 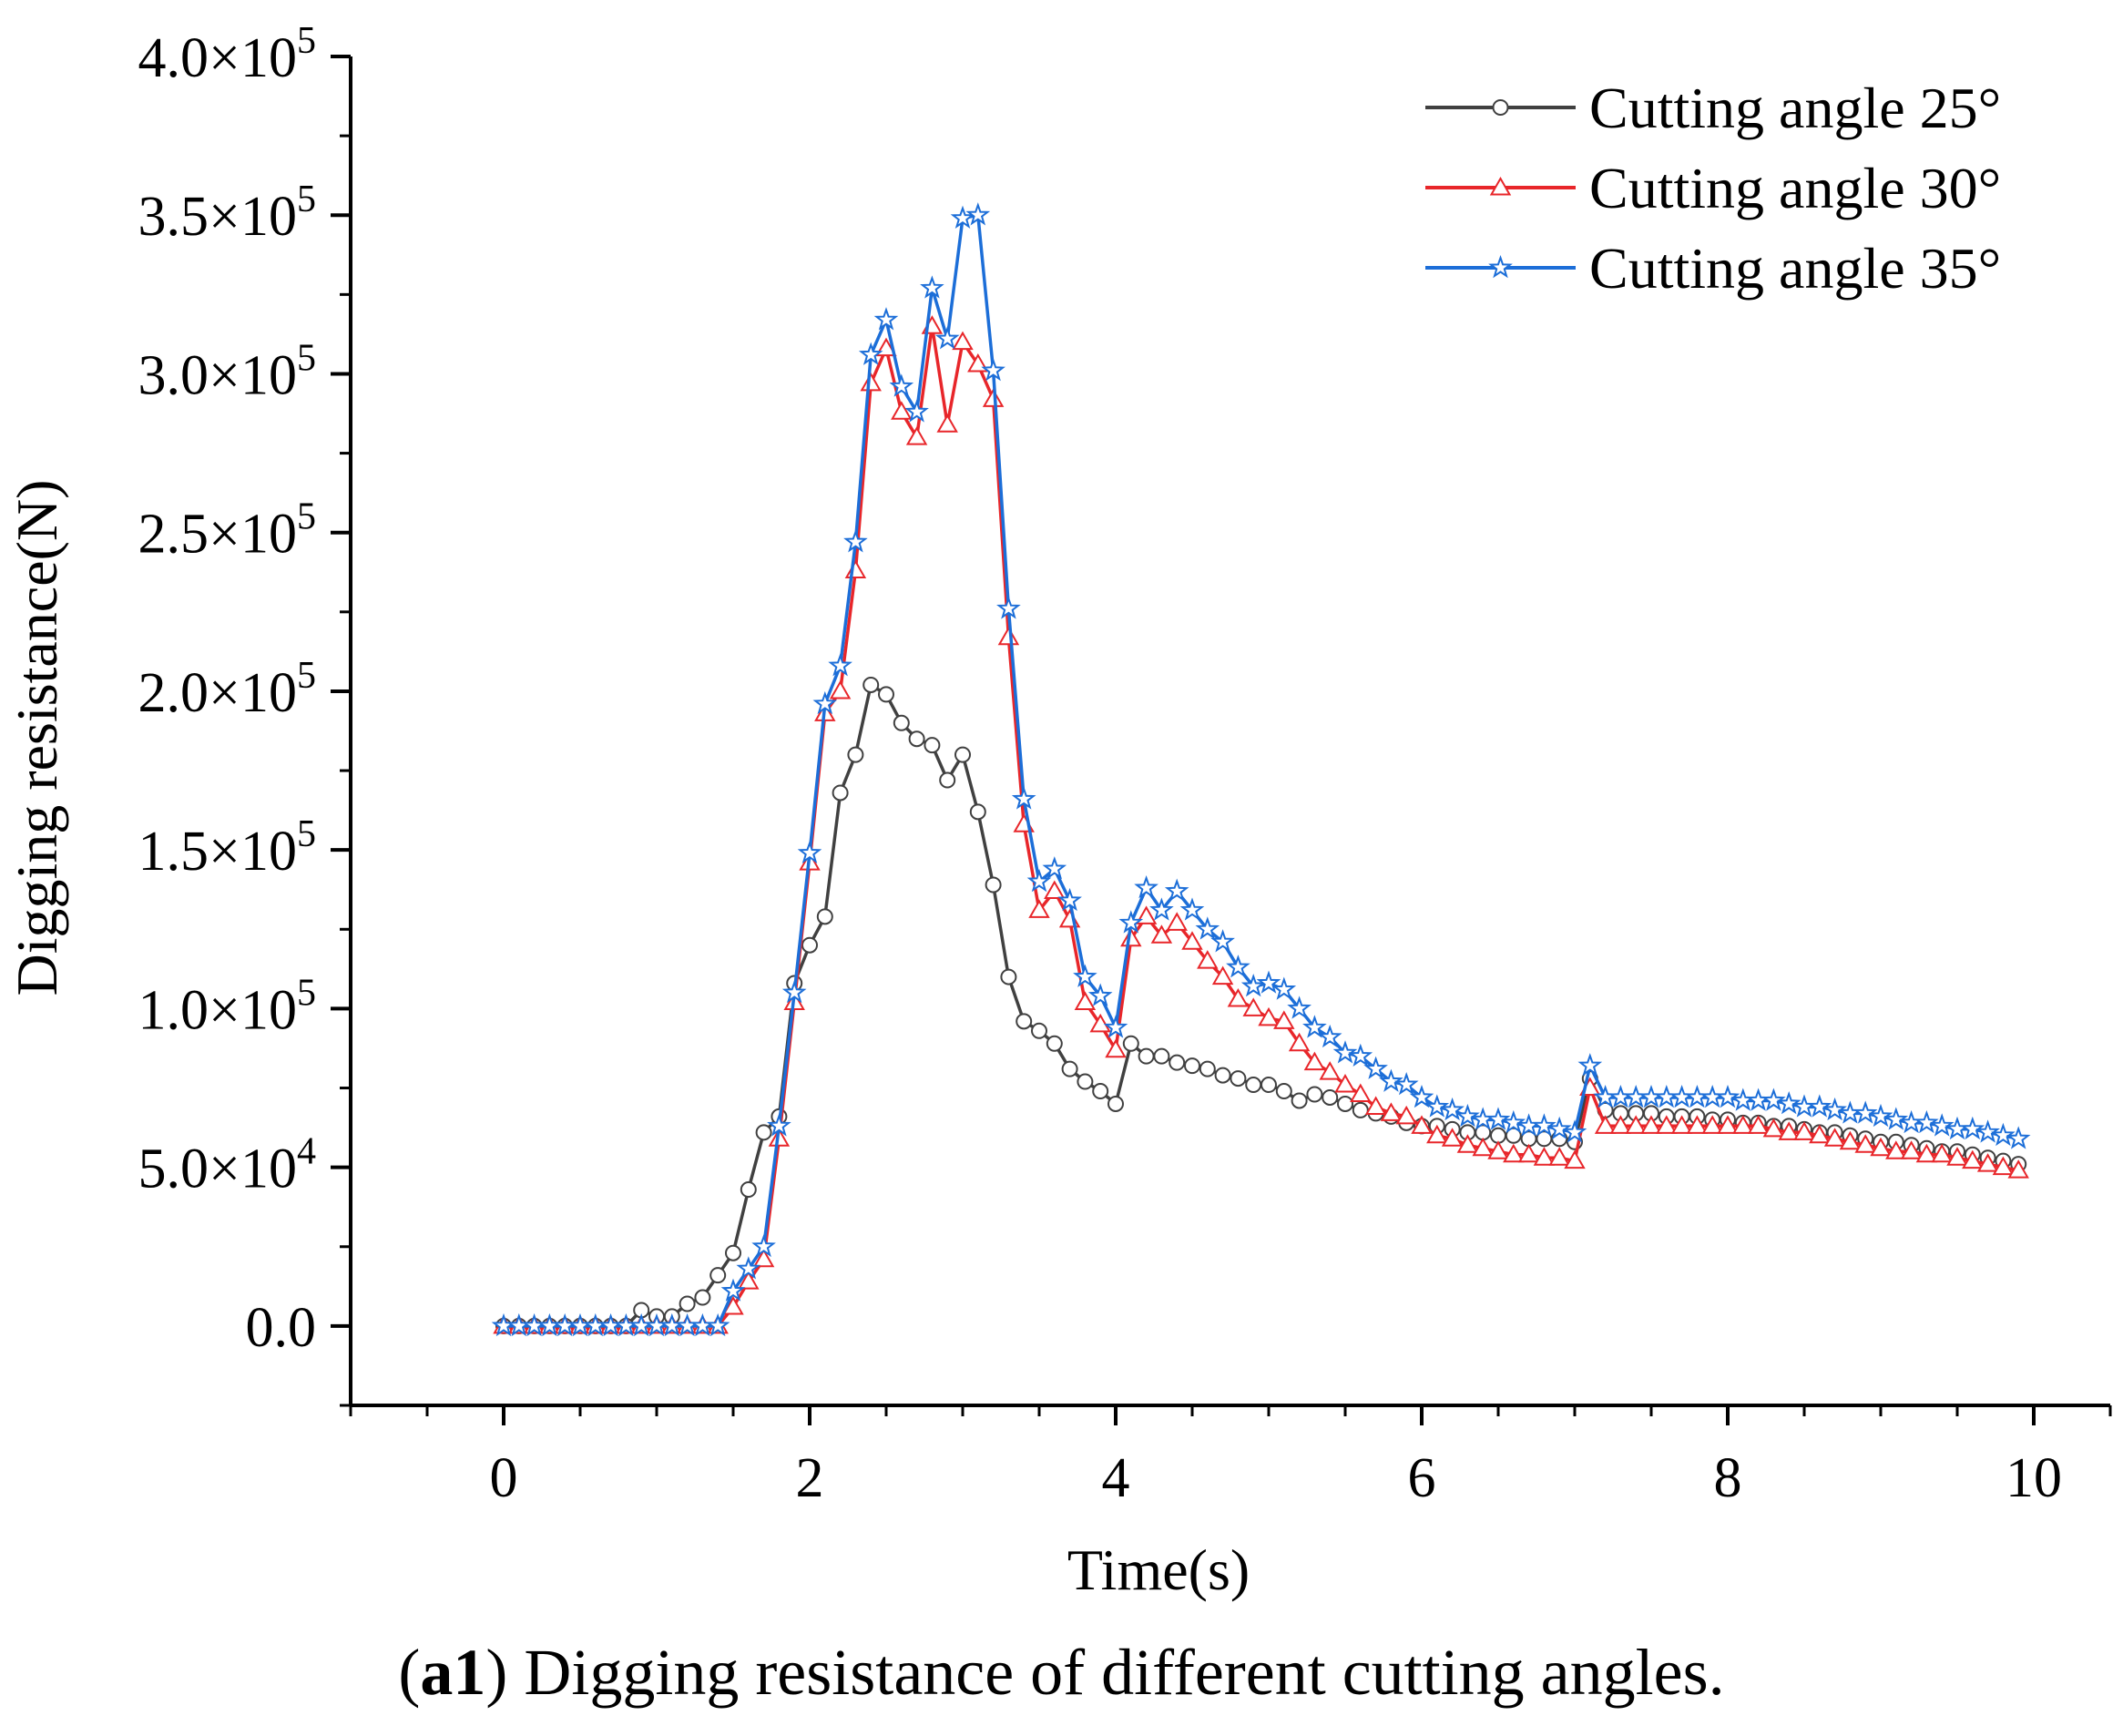 I want to click on legend-marker, so click(x=1501, y=266).